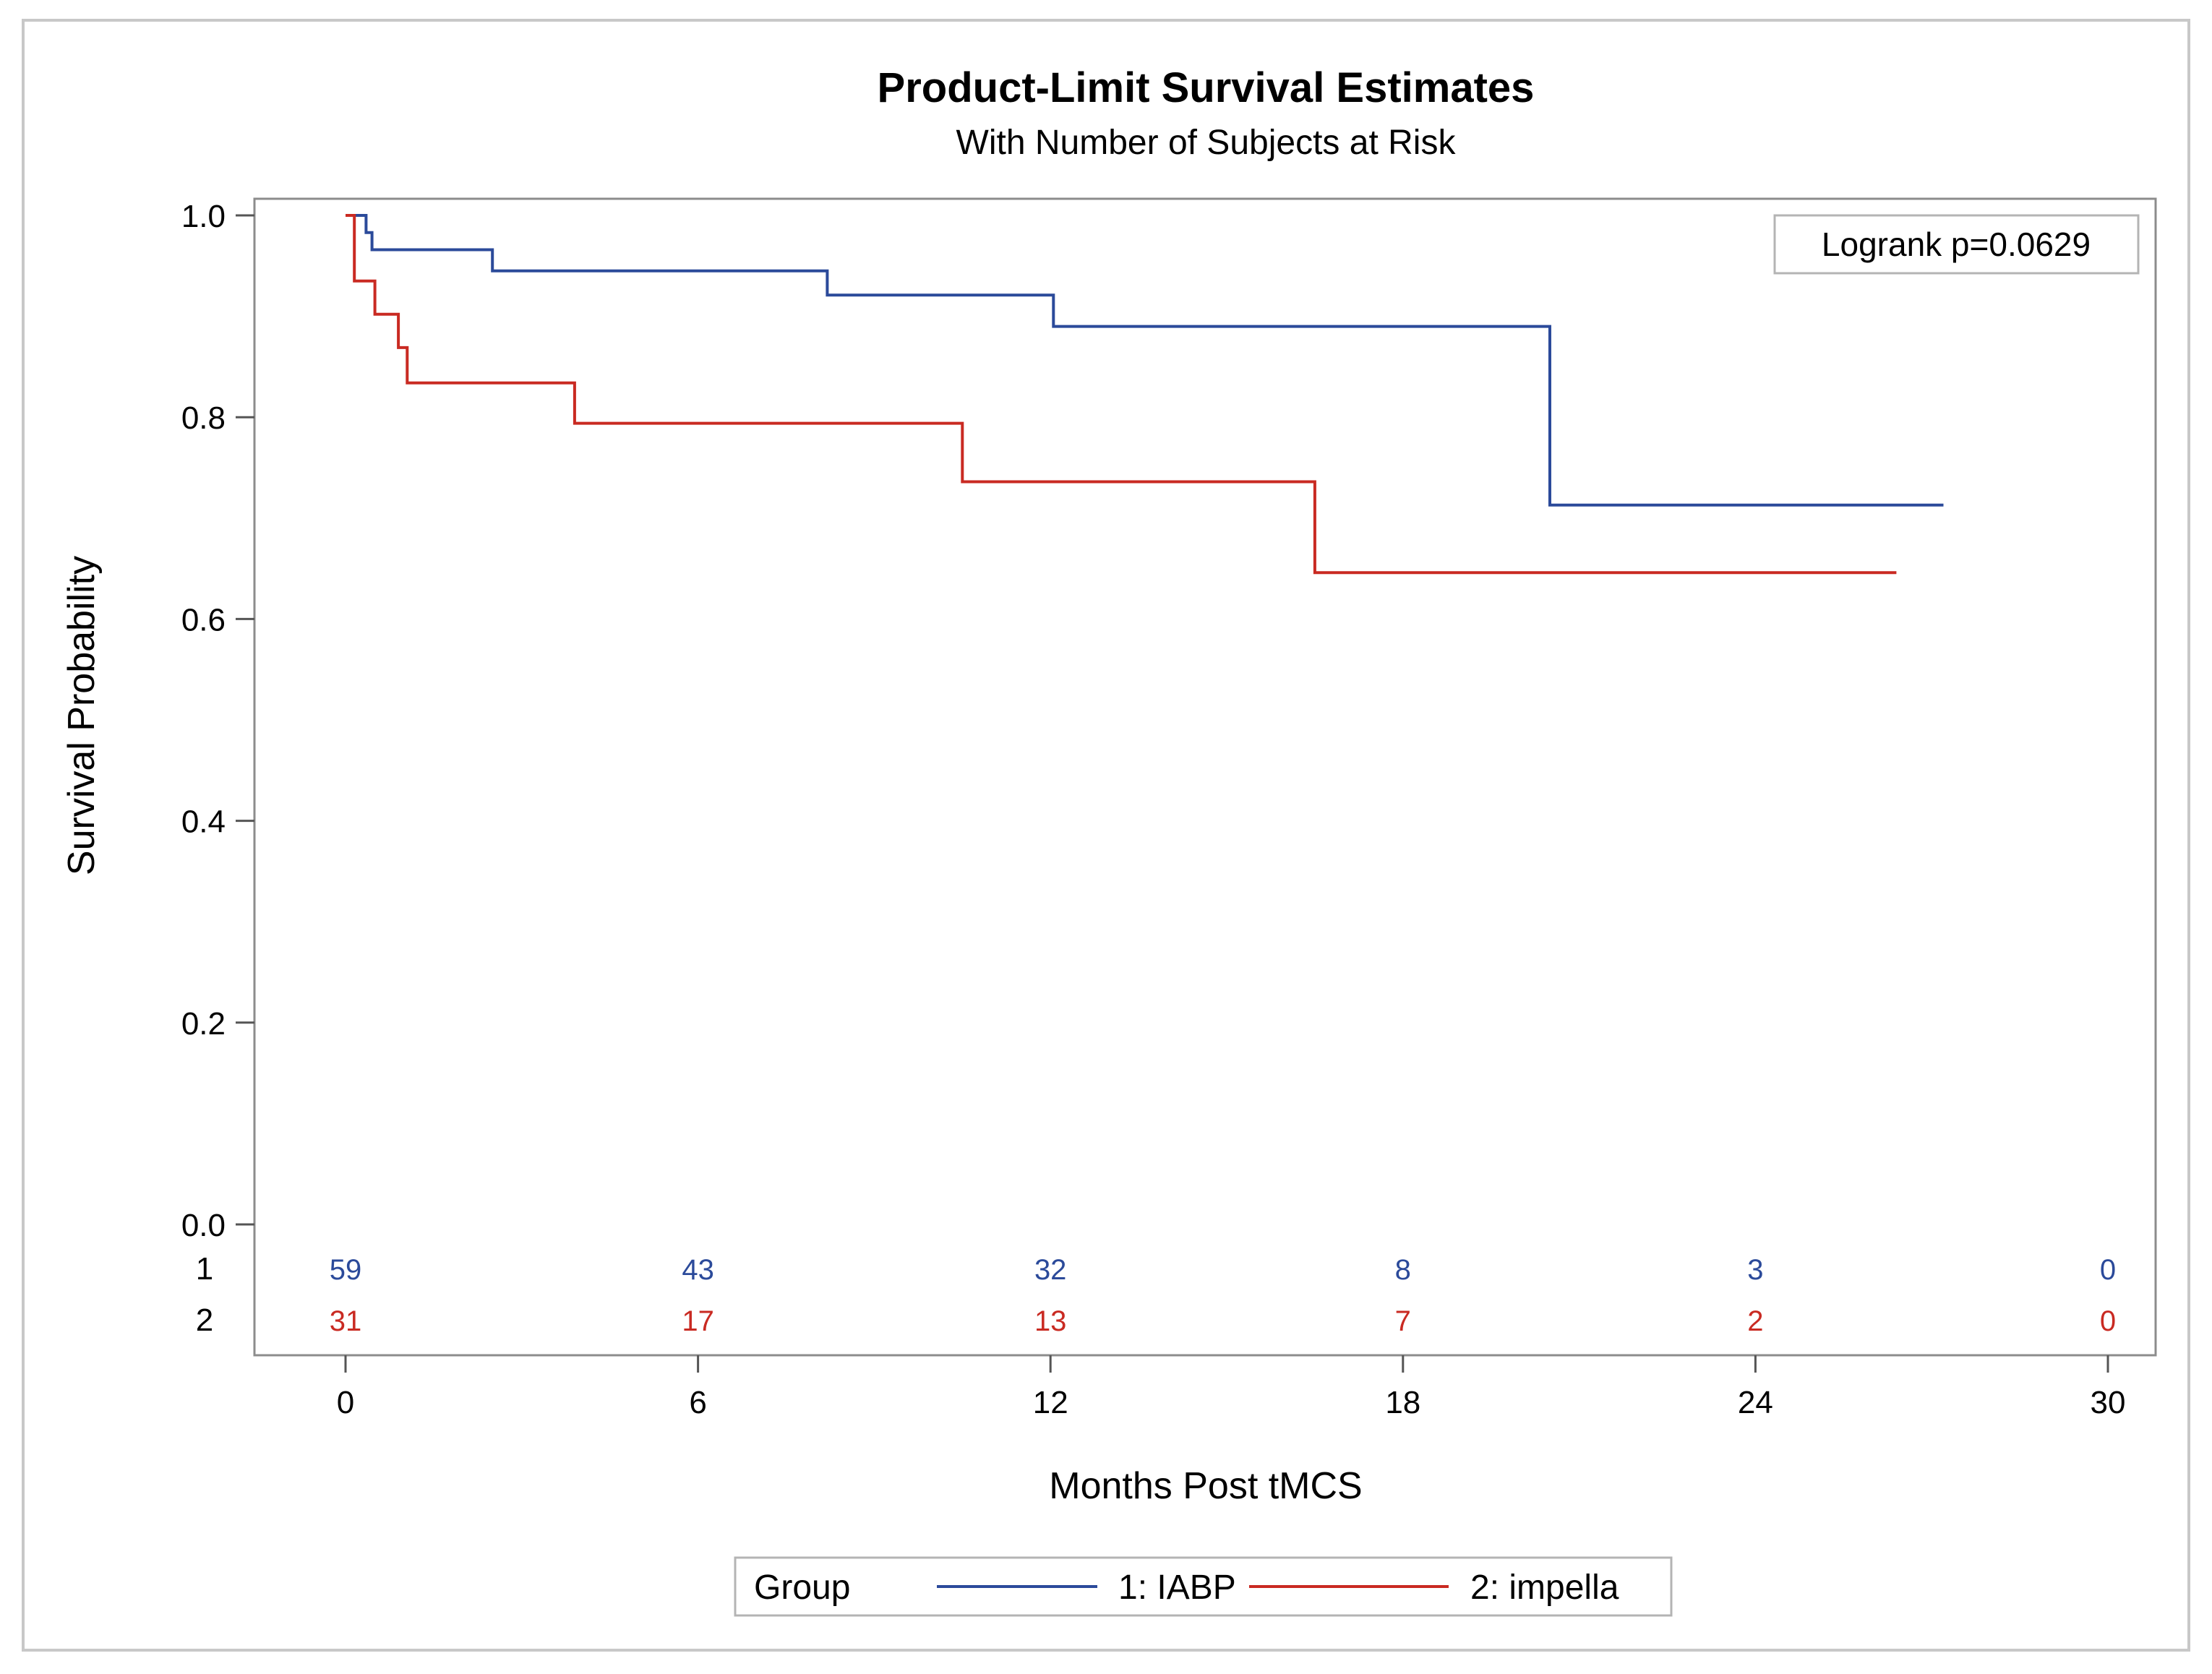  I want to click on legend-label-impella: 2: impella, so click(1545, 1587).